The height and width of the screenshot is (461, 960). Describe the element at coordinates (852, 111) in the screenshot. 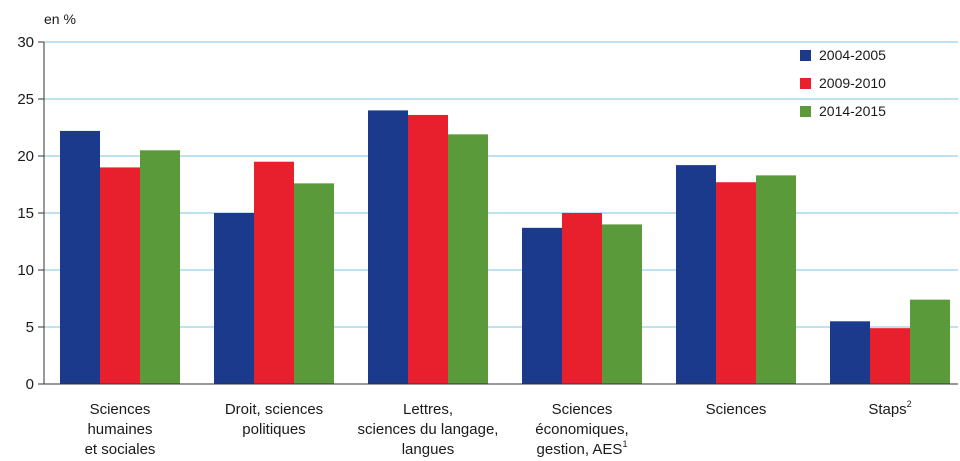

I see `legend-label: 2014-2015` at that location.